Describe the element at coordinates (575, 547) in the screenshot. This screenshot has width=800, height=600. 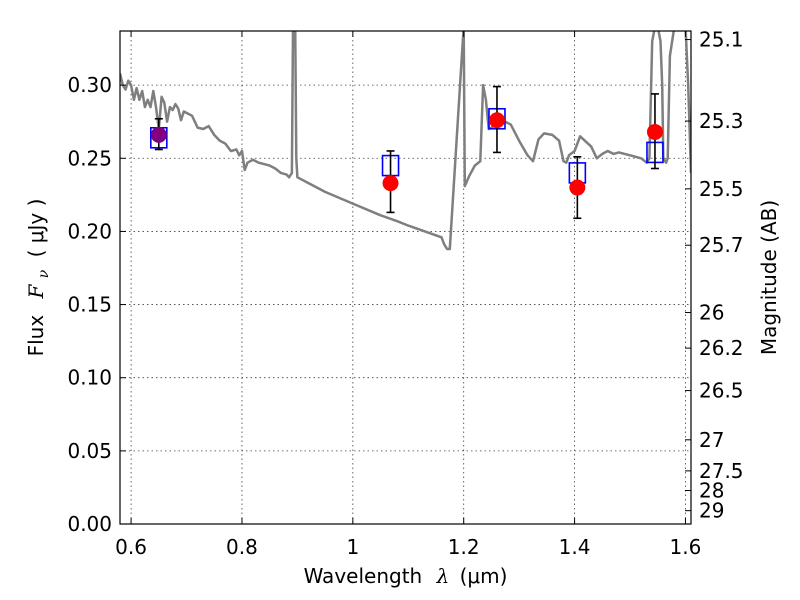
I see `x-tick-label: 1.4` at that location.